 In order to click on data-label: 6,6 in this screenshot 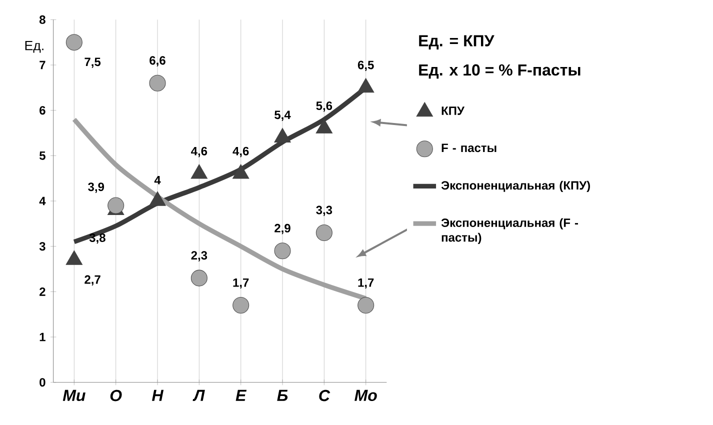, I will do `click(158, 61)`.